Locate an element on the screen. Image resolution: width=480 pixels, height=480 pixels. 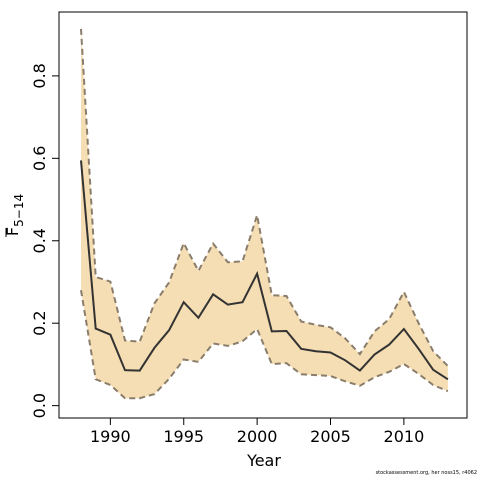
y-axis-title: F5−14 is located at coordinates (14, 215).